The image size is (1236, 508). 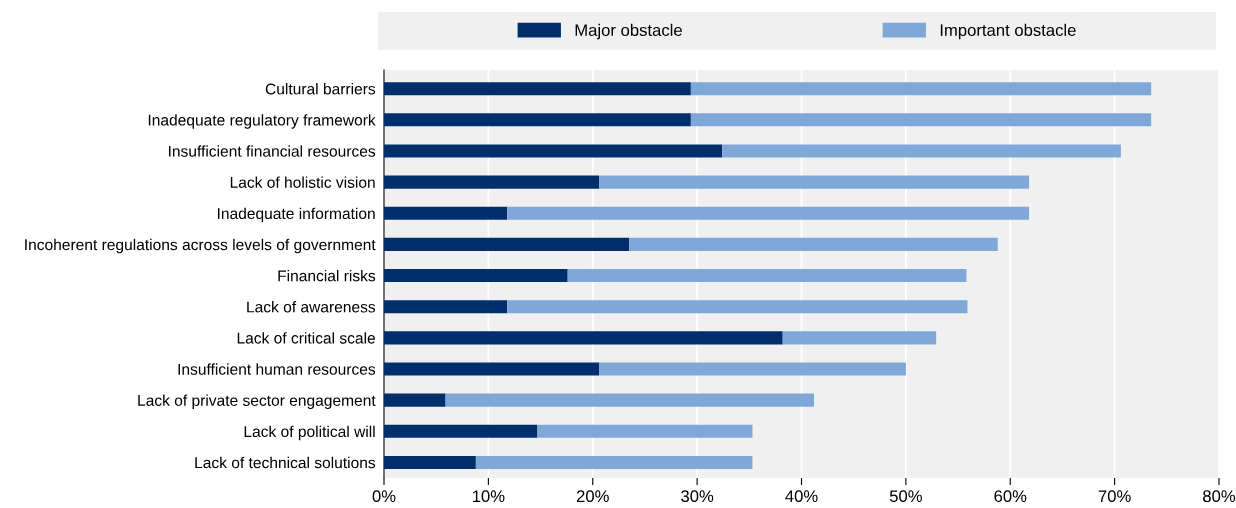 I want to click on x-tick-label: 50%, so click(x=905, y=496).